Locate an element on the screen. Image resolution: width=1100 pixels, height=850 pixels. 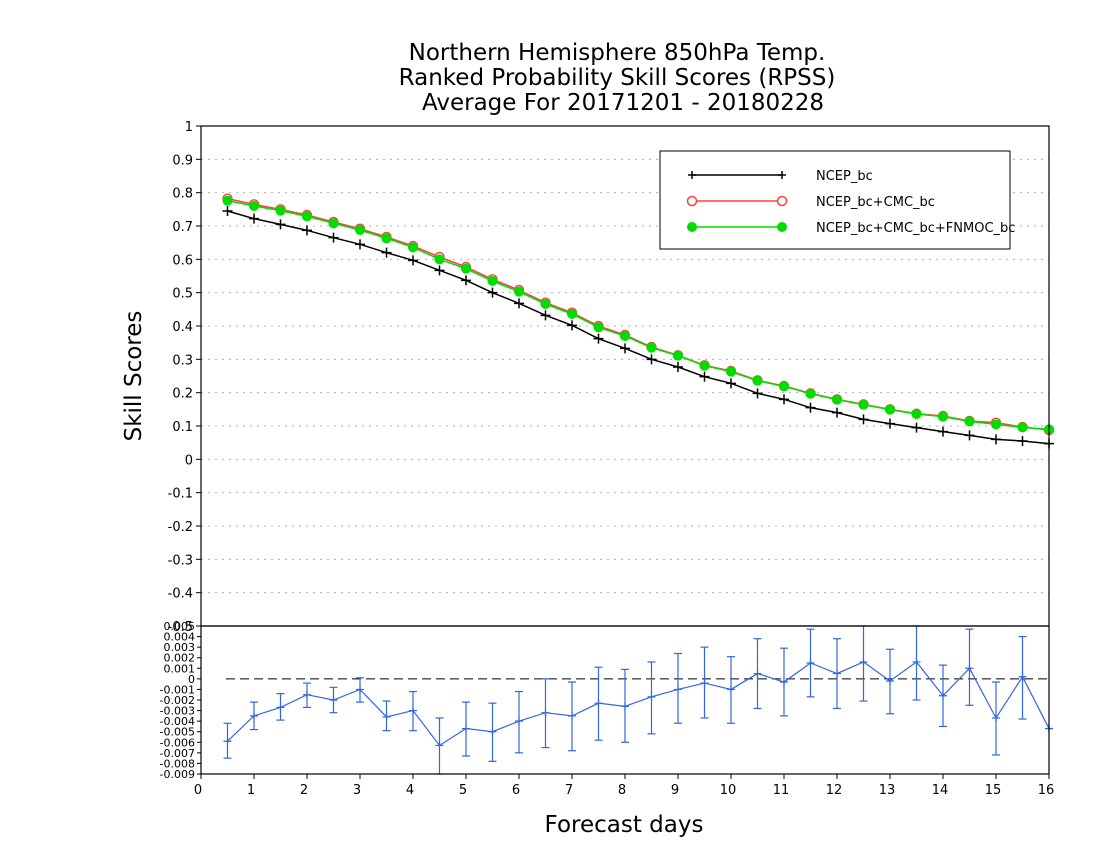
y-tick-label: 0.4 is located at coordinates (182, 327).